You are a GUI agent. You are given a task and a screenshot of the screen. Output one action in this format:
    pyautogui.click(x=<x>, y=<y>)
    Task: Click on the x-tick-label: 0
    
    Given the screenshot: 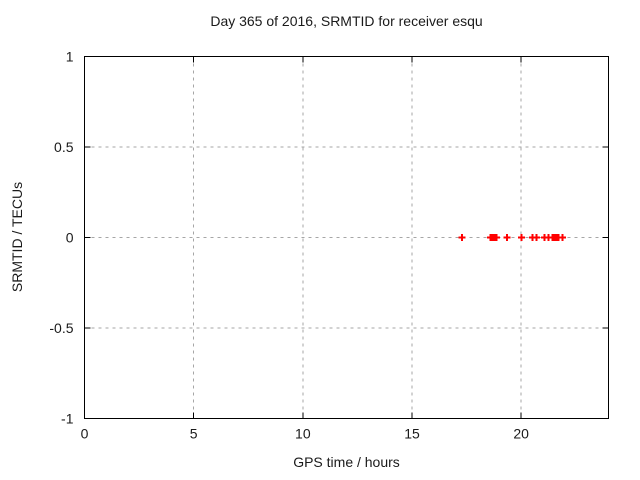 What is the action you would take?
    pyautogui.click(x=85, y=434)
    